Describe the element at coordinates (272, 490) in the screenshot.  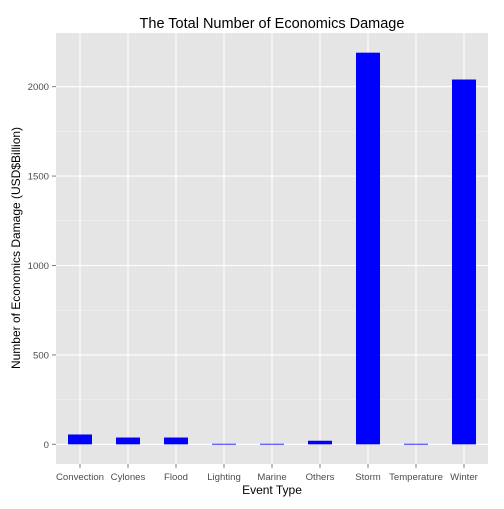
I see `x-axis-title: Event Type` at that location.